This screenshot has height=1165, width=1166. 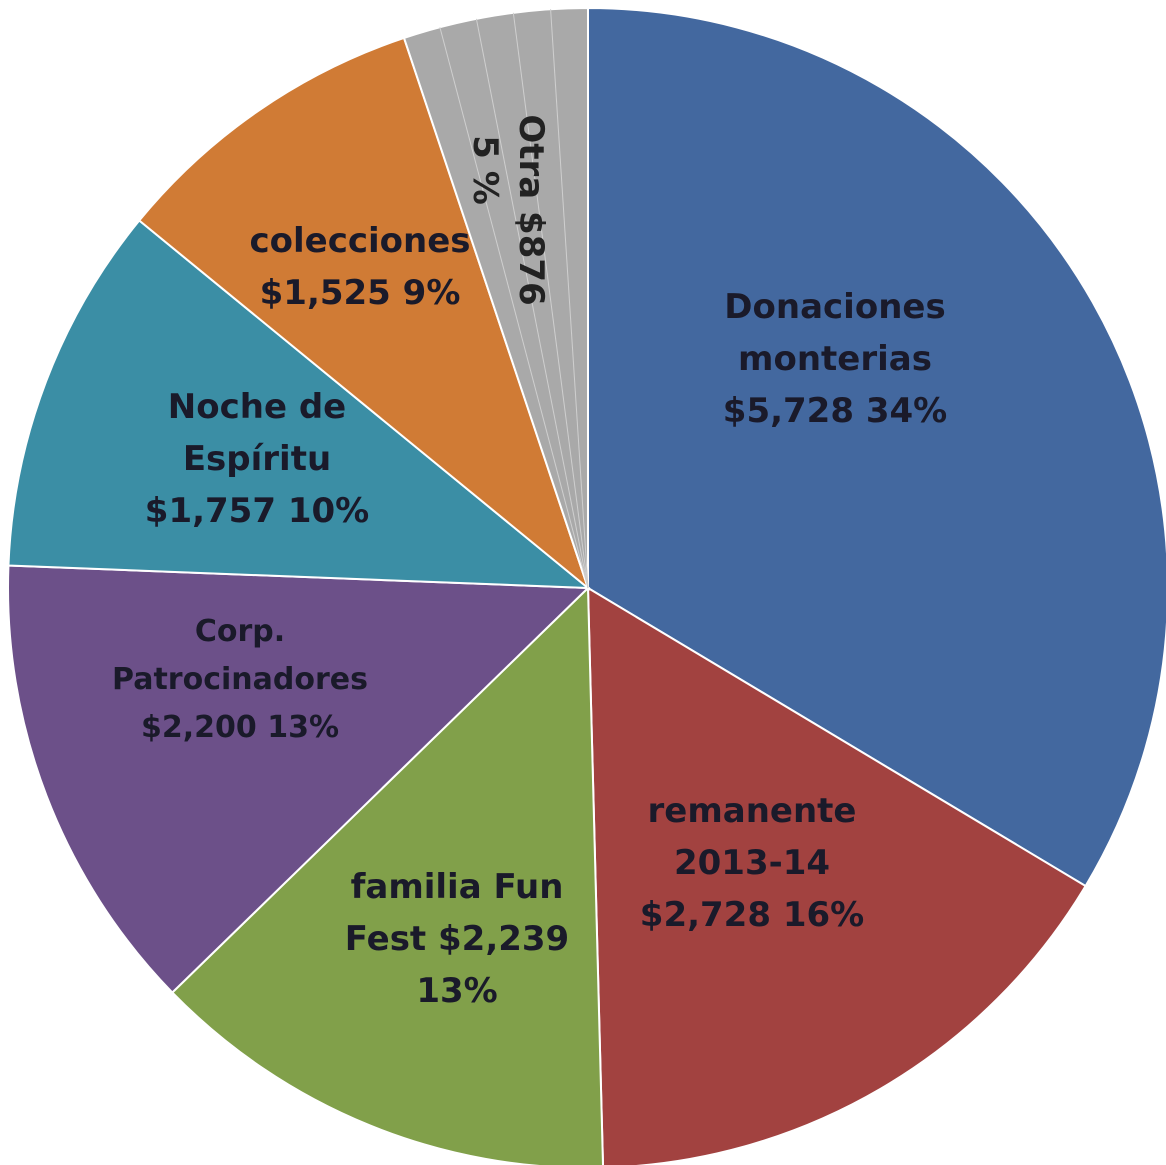 What do you see at coordinates (835, 411) in the screenshot?
I see `slice-label-line: $5,728 34%` at bounding box center [835, 411].